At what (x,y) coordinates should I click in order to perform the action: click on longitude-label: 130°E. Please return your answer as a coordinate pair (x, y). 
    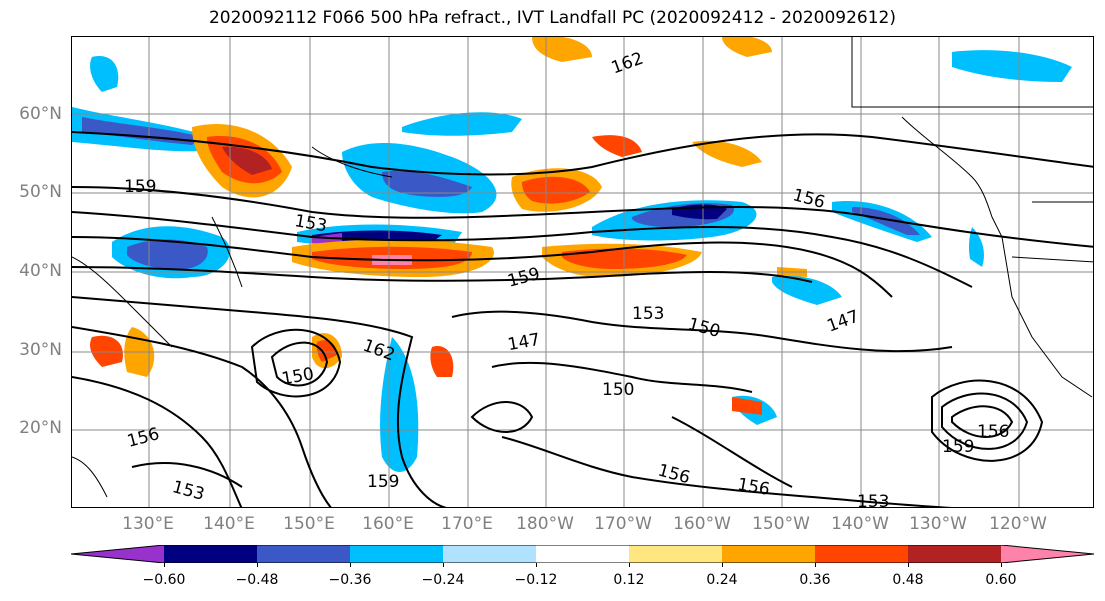
    Looking at the image, I should click on (148, 524).